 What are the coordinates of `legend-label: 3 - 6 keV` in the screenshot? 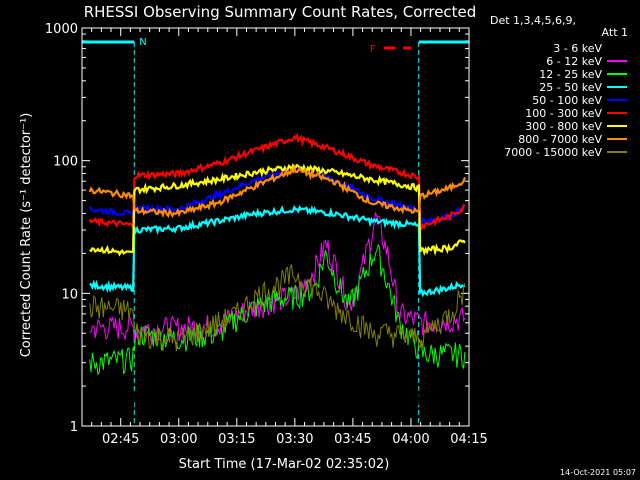 It's located at (577, 48).